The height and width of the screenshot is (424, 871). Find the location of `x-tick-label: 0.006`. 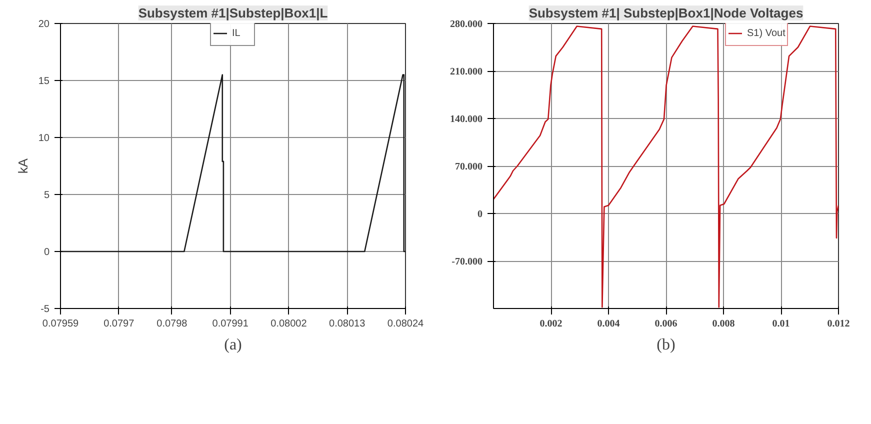

x-tick-label: 0.006 is located at coordinates (666, 324).